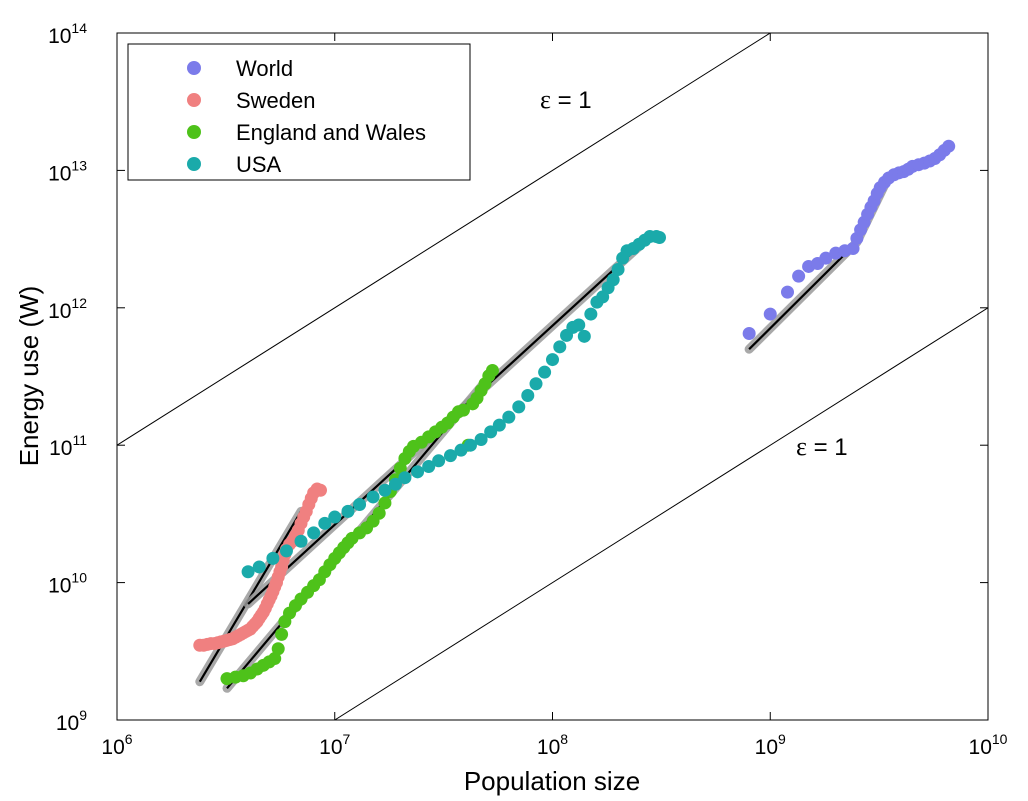  I want to click on legend-label-england-and-wales: England and Wales, so click(331, 132).